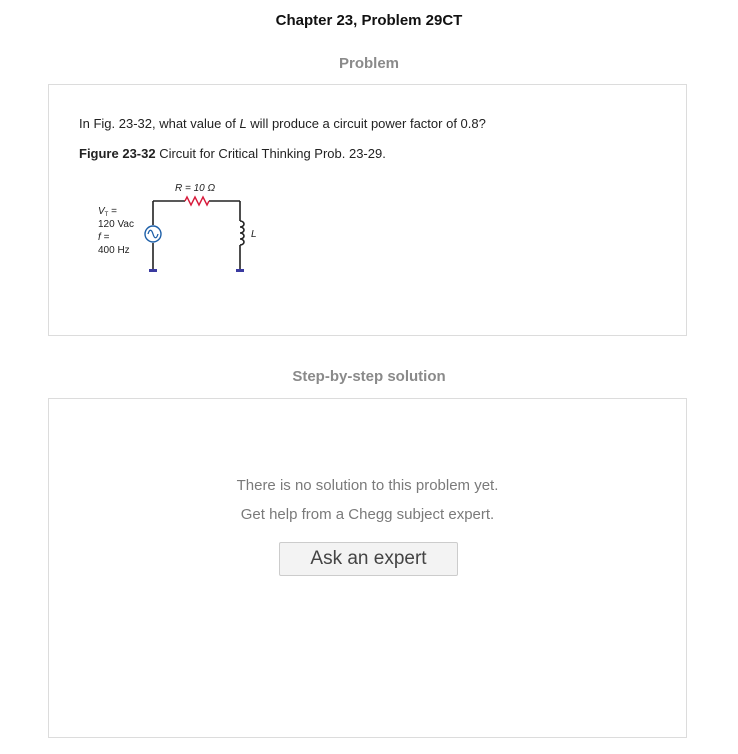 The height and width of the screenshot is (754, 738). I want to click on ac-source-wave, so click(153, 234).